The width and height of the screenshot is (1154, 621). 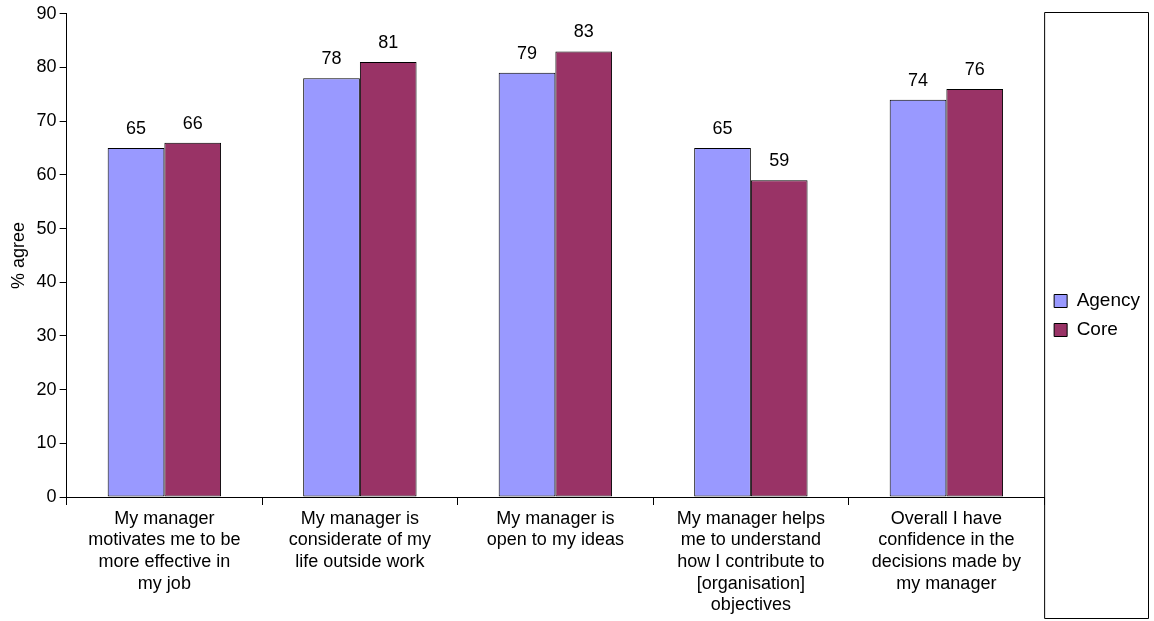 What do you see at coordinates (46, 334) in the screenshot?
I see `y-tick-label: 30` at bounding box center [46, 334].